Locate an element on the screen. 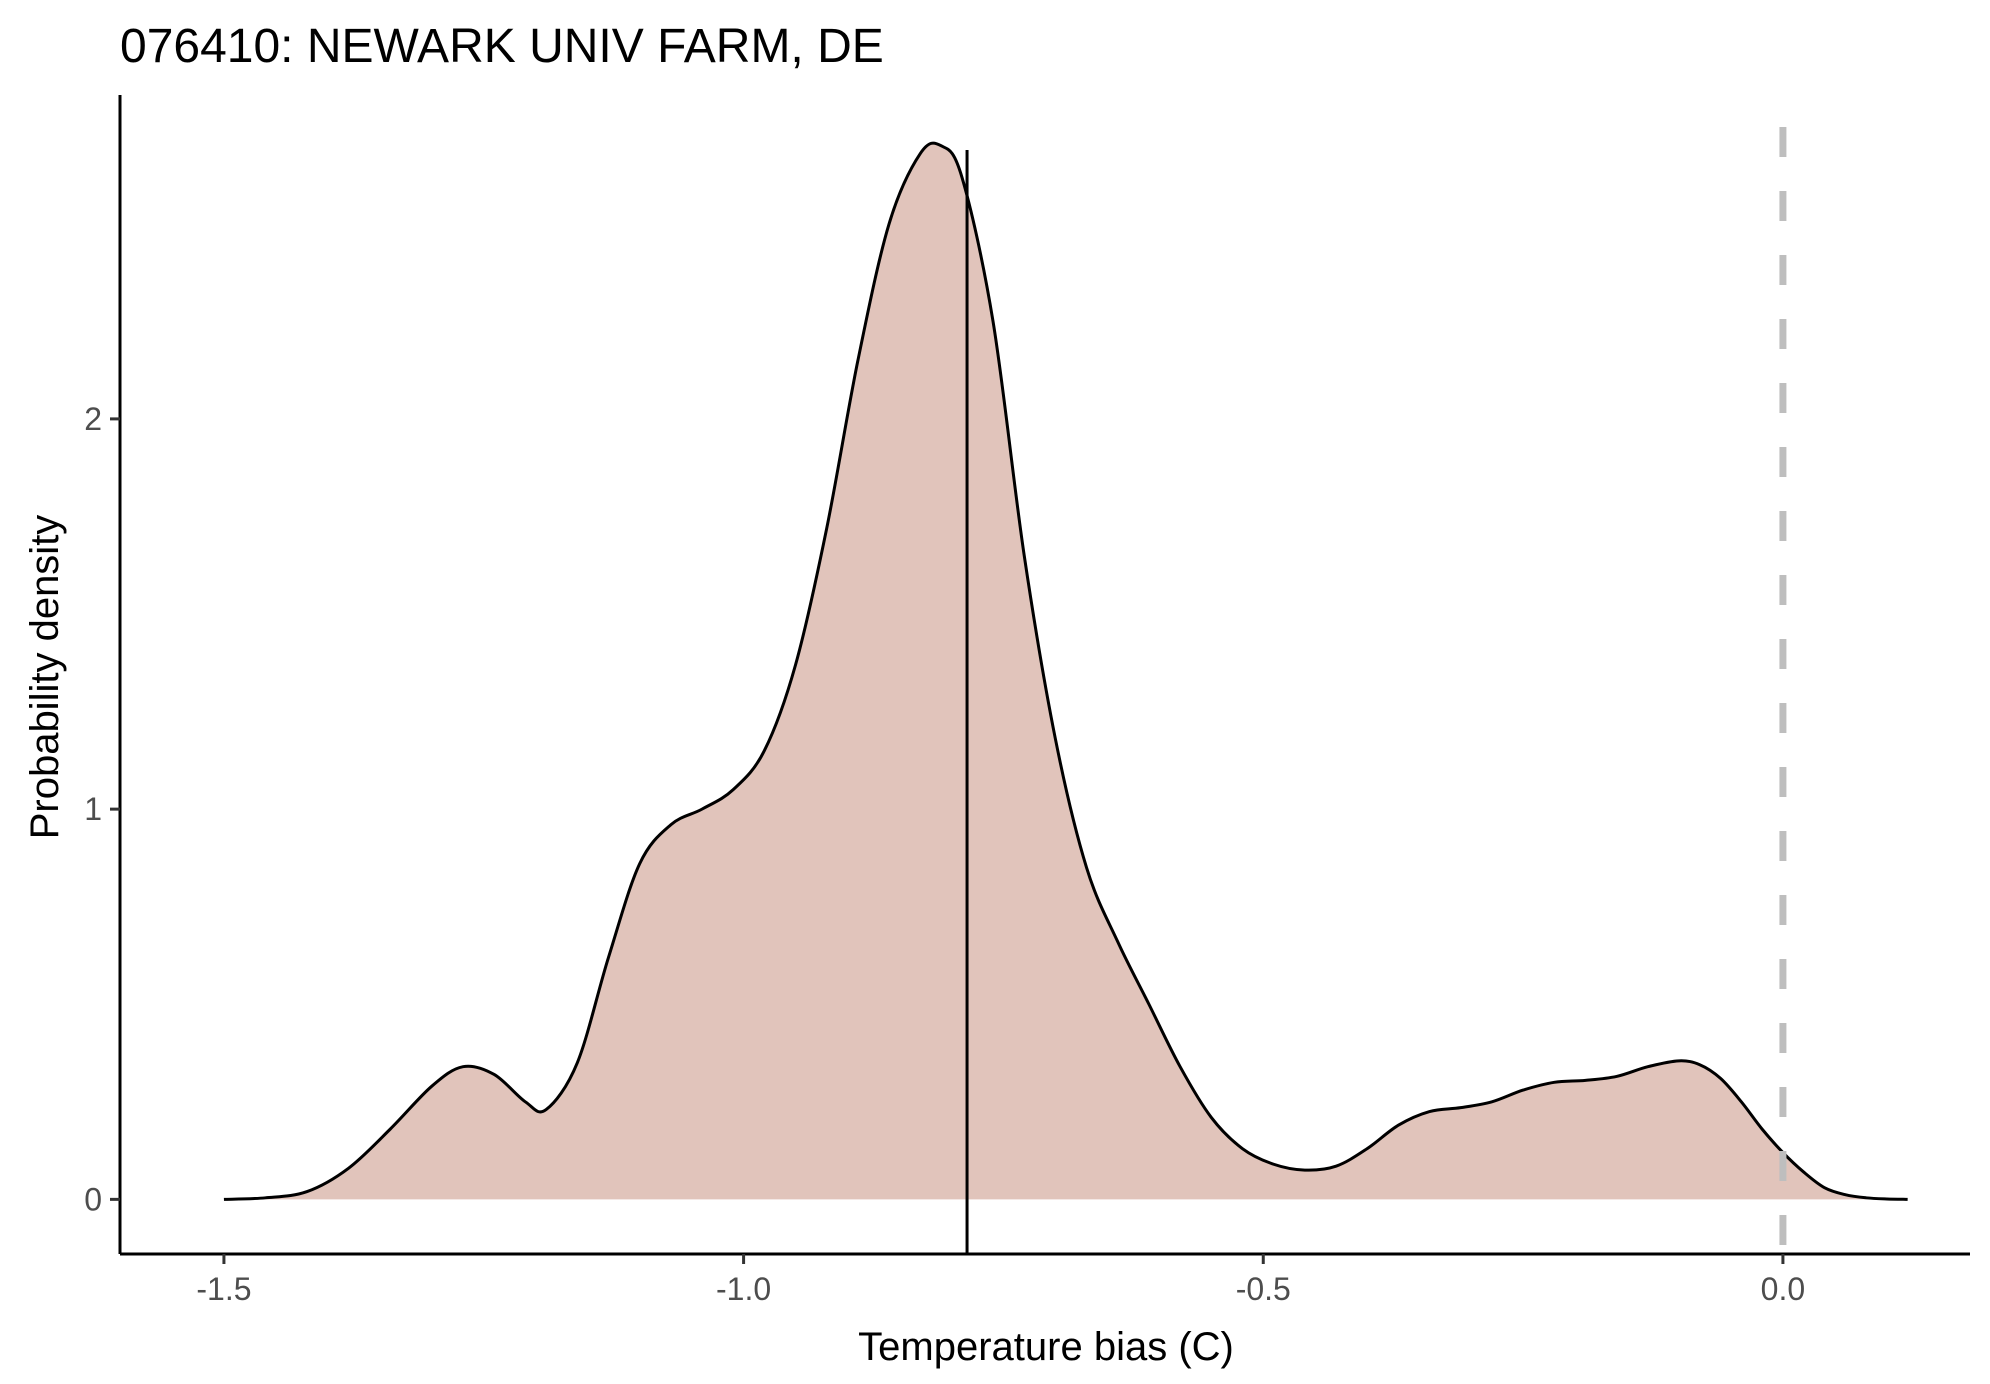  y-tick-label: 1 is located at coordinates (93, 809).